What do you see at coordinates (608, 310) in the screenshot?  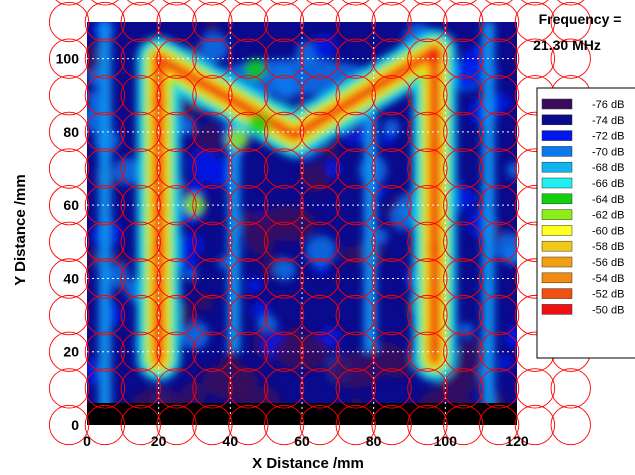 I see `legend-label: -50 dB` at bounding box center [608, 310].